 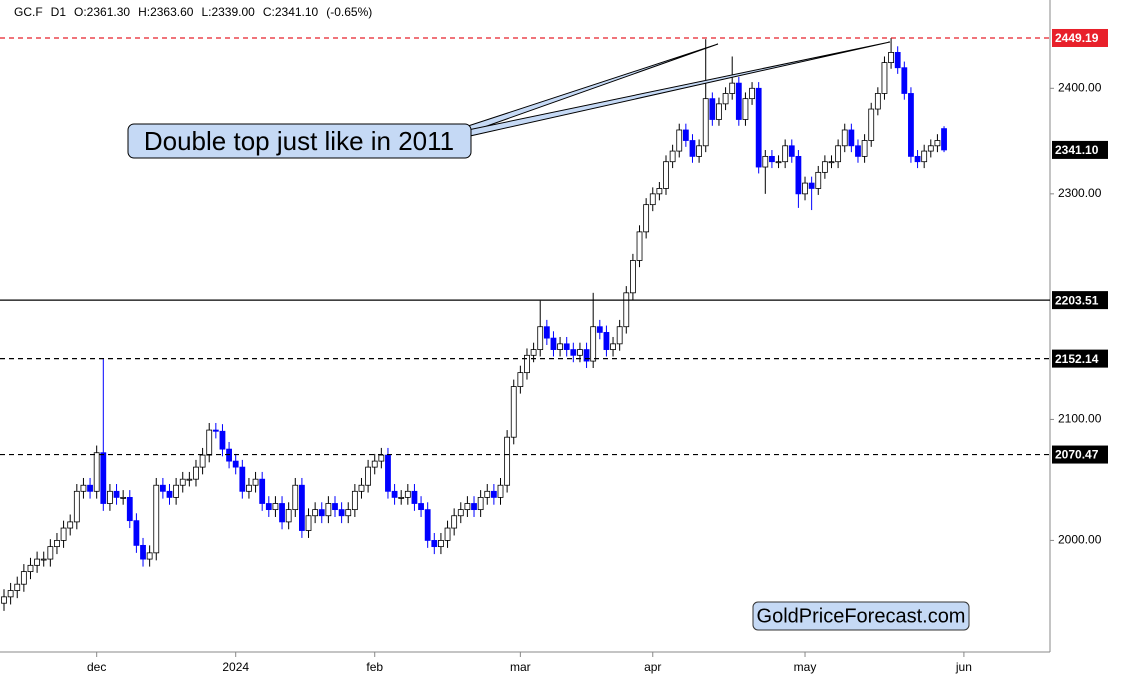 I want to click on level-label: 2449.19, so click(x=1077, y=38).